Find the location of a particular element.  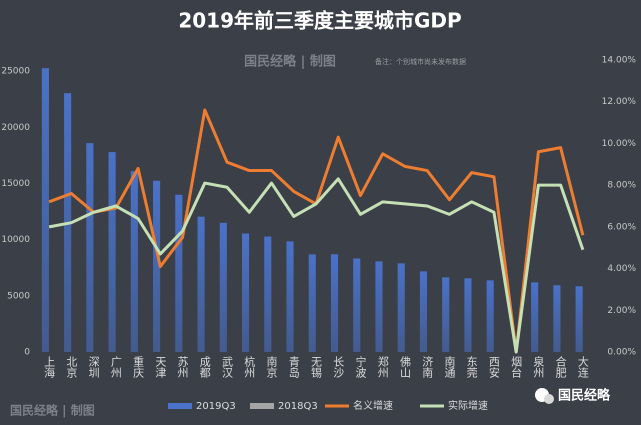

x-tick-label: 南京 is located at coordinates (271, 367).